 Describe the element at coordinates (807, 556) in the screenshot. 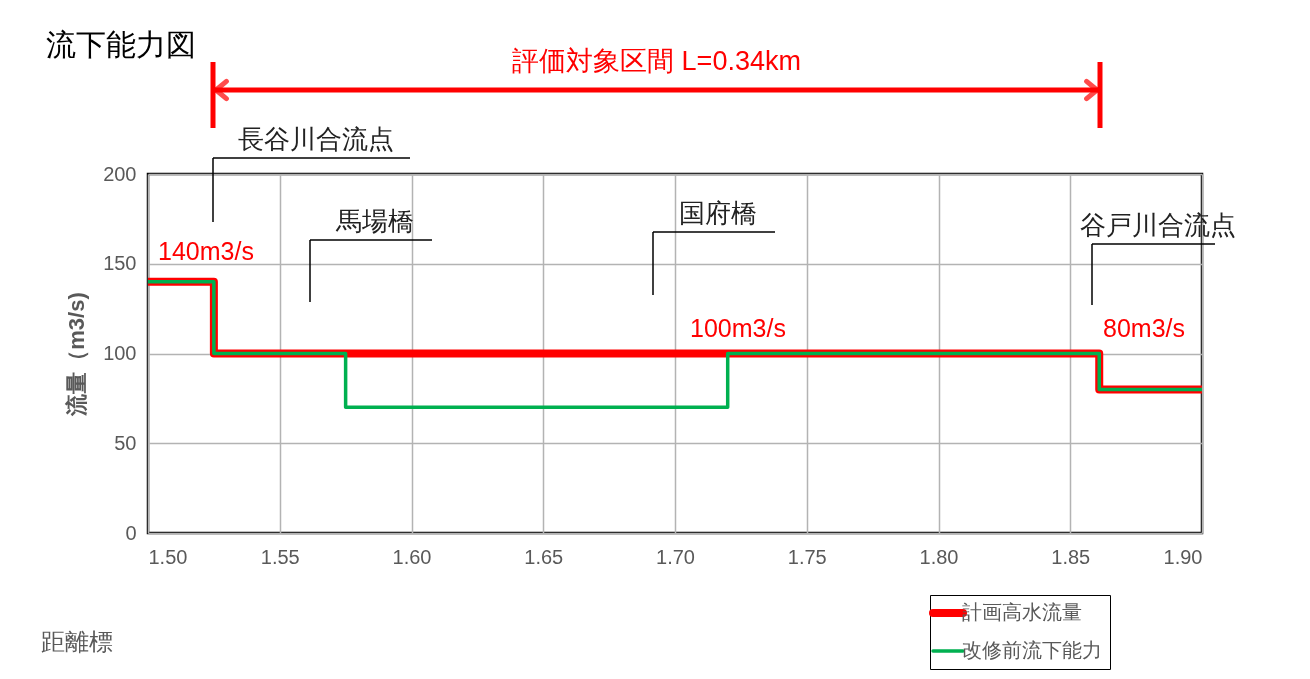

I see `x-tick-label: 1.75` at that location.